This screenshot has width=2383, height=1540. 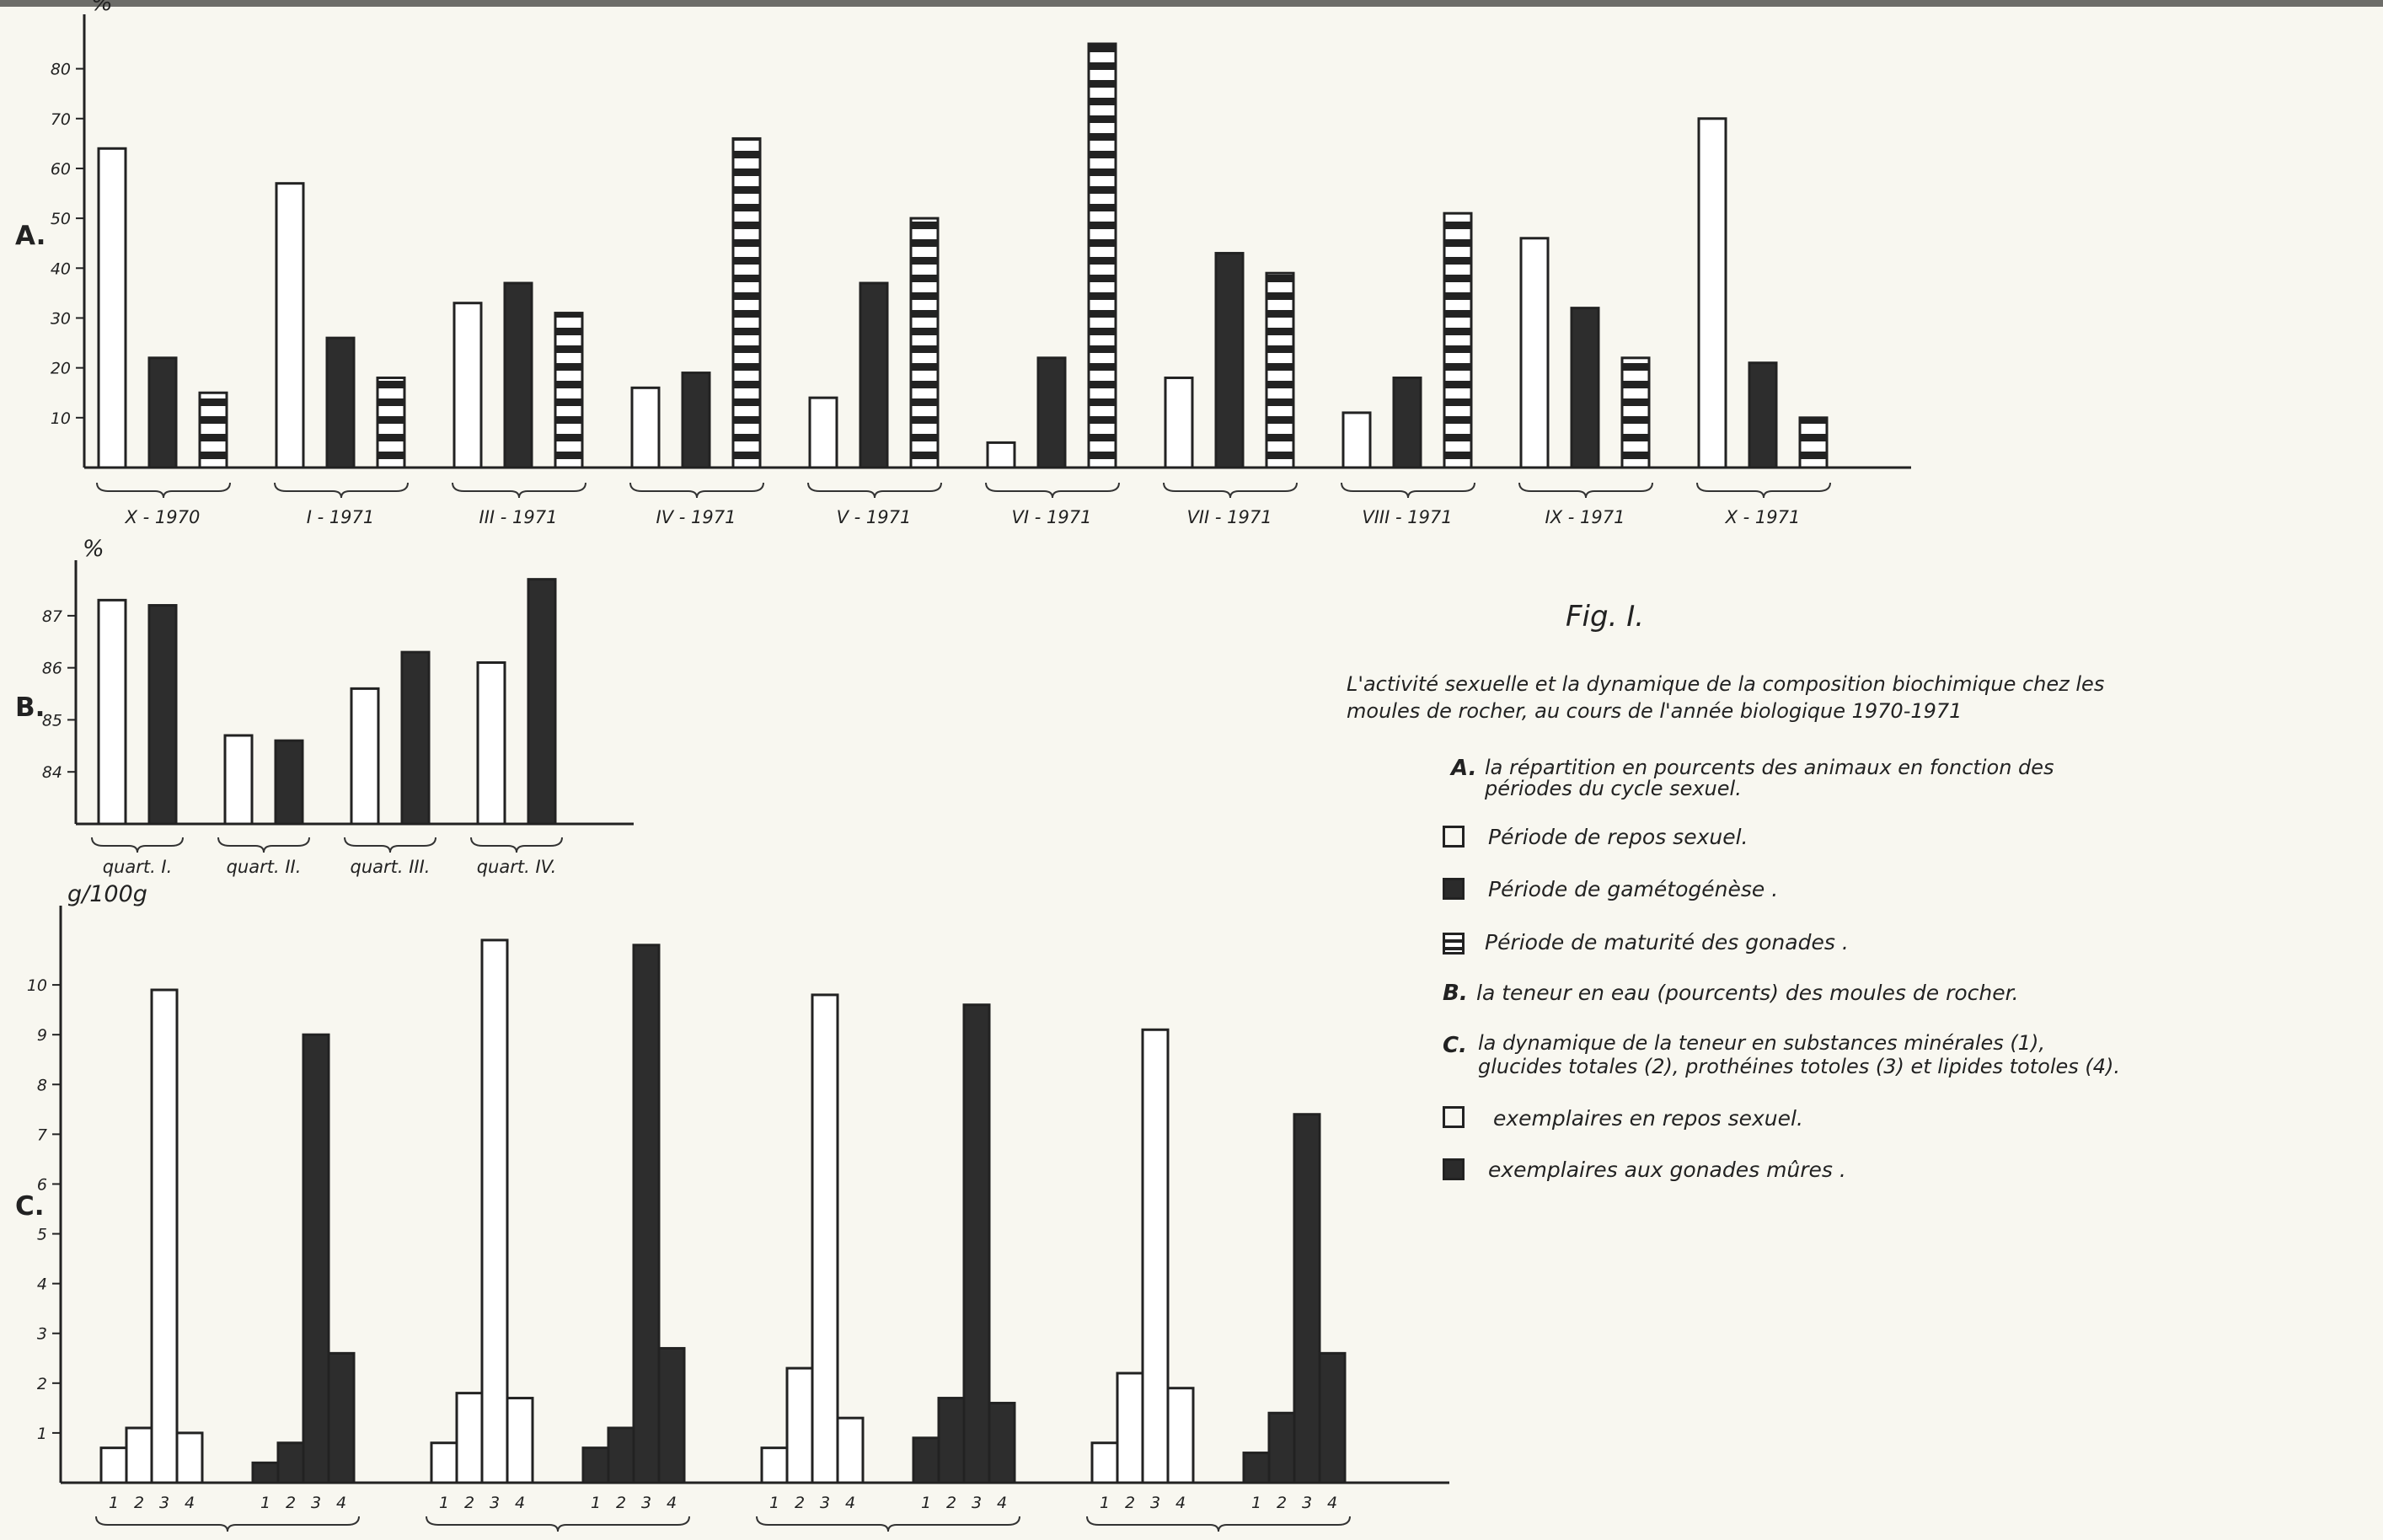 What do you see at coordinates (102, 8) in the screenshot?
I see `chart-a-unit-label: %` at bounding box center [102, 8].